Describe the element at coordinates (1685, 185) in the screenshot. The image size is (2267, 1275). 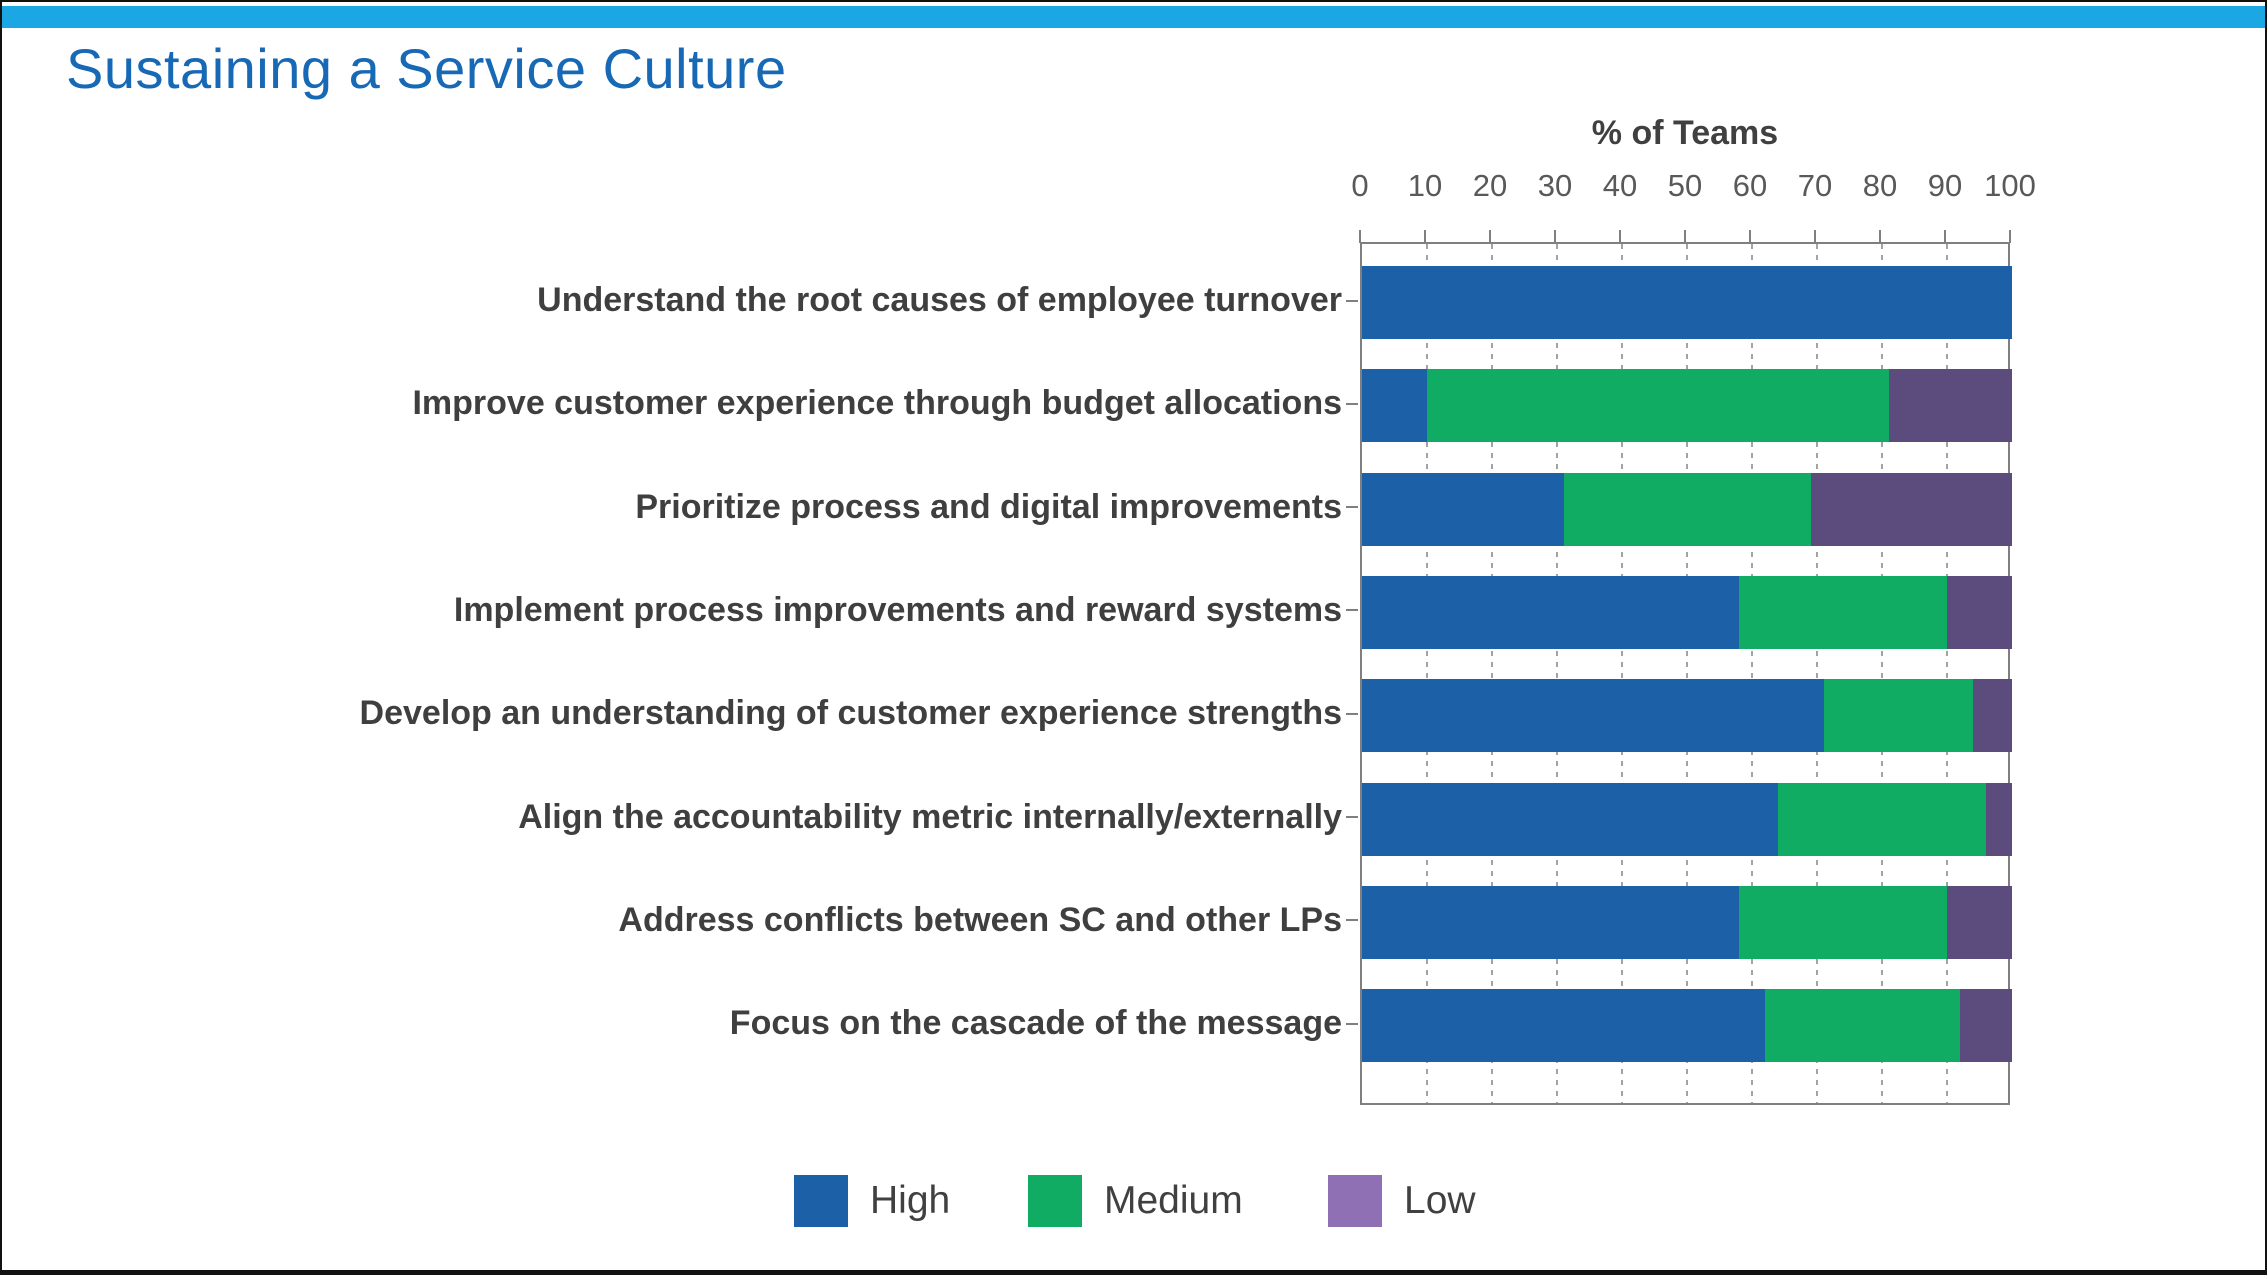
I see `x-tick-label: 50` at that location.